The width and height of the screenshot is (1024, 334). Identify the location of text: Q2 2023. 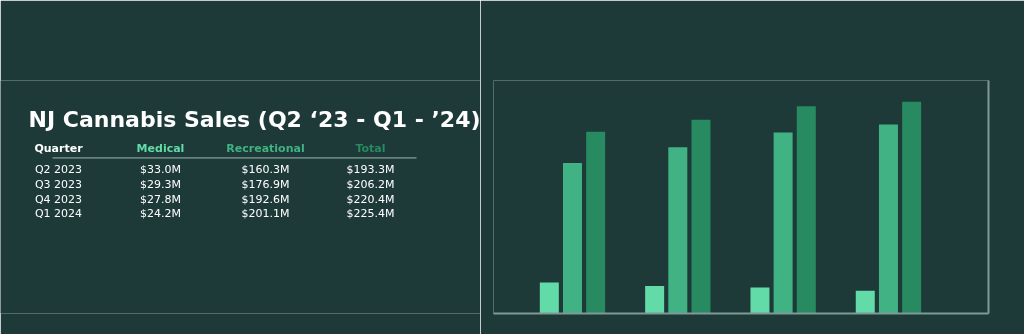
(58, 170).